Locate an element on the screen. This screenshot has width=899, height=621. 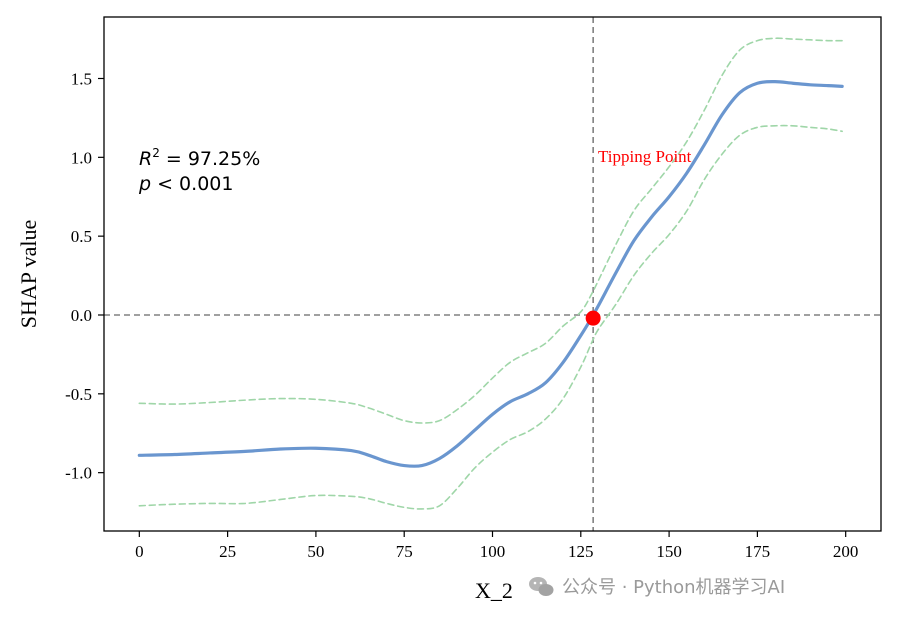
x-tick-label: 125 is located at coordinates (581, 551).